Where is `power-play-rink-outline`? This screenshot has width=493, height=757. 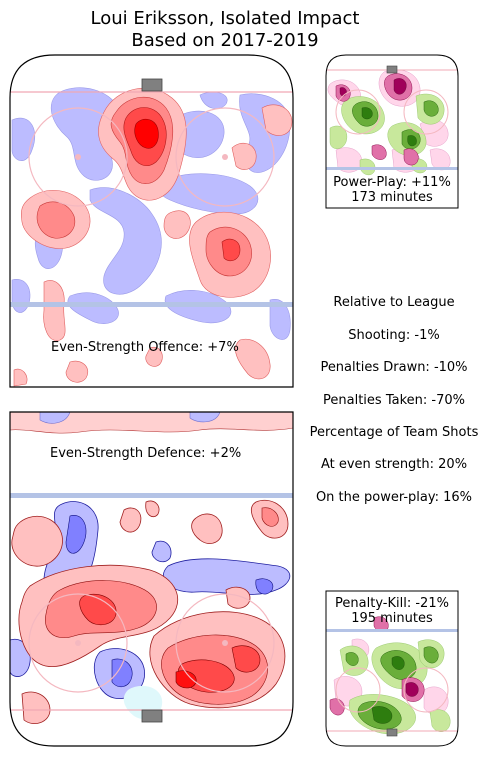 power-play-rink-outline is located at coordinates (392, 131).